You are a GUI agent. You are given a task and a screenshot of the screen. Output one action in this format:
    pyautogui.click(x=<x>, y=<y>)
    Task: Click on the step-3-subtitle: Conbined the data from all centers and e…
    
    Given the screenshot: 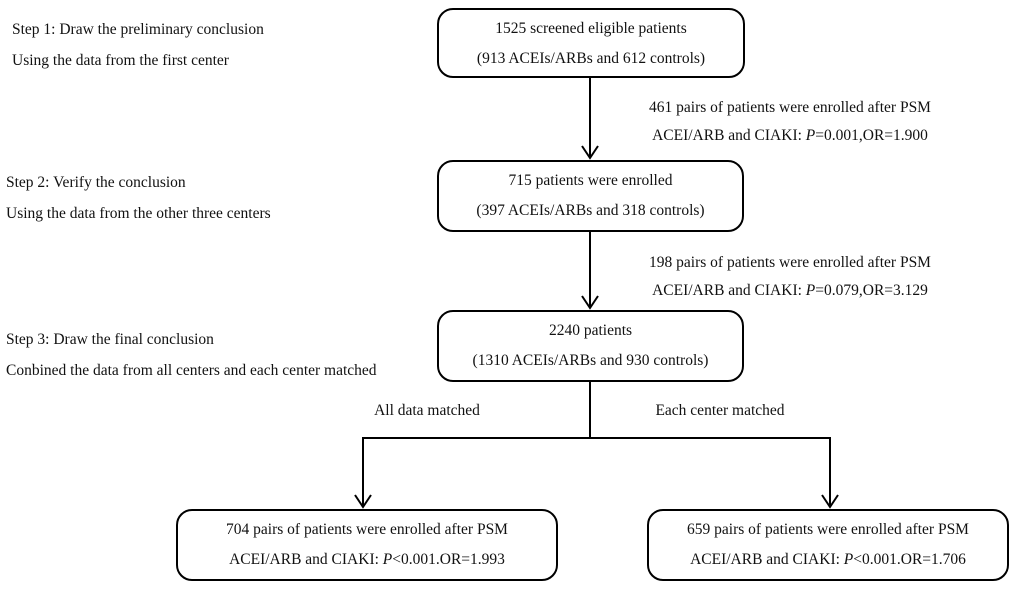 What is the action you would take?
    pyautogui.click(x=191, y=370)
    